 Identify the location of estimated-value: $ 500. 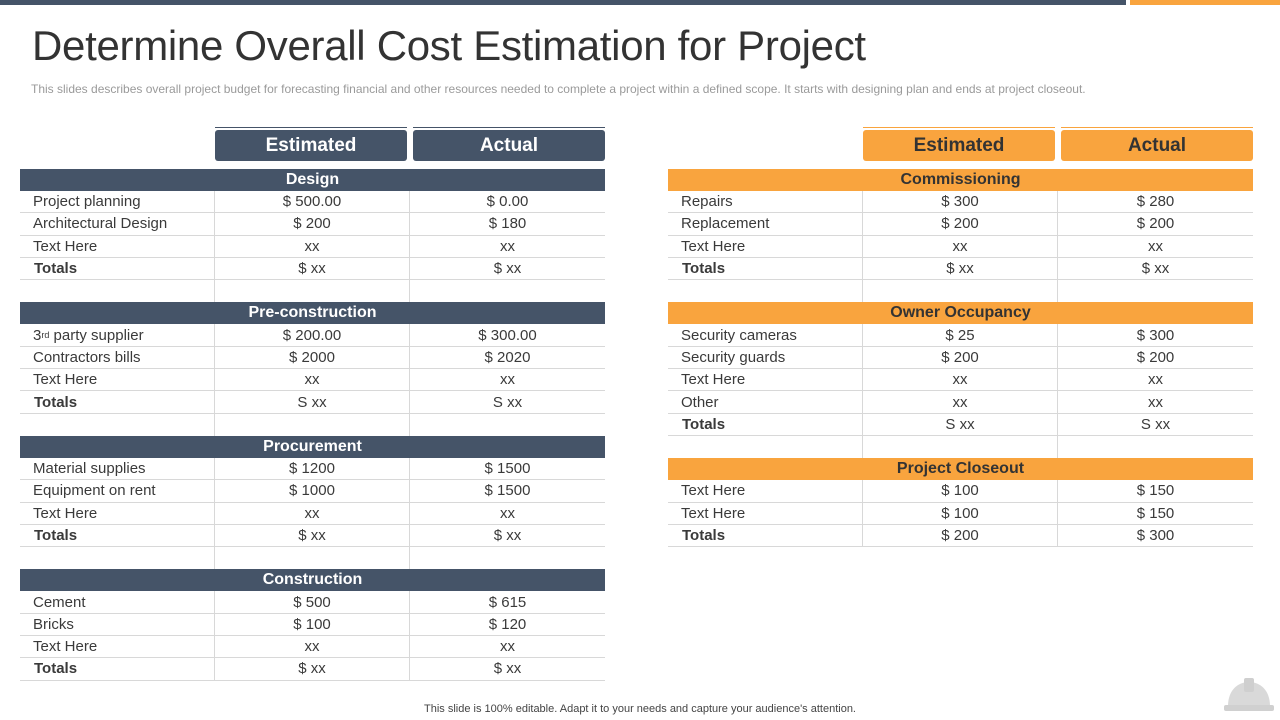
(312, 602).